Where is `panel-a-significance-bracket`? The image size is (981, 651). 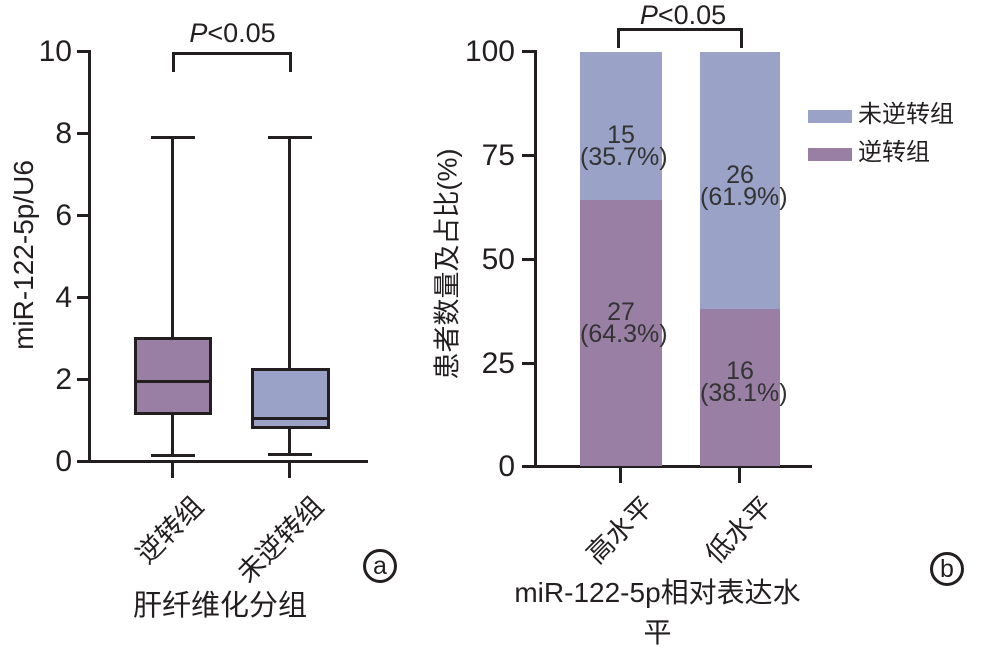 panel-a-significance-bracket is located at coordinates (232, 62).